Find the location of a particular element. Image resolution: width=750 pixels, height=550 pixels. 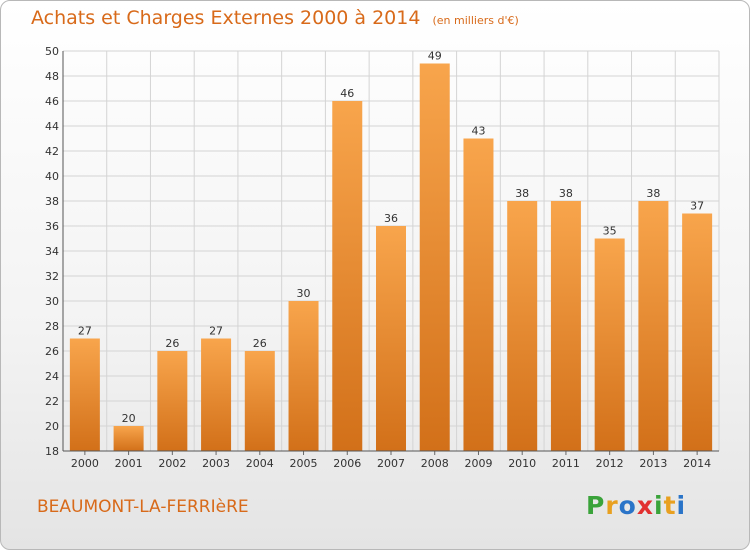

y-tick-label: 22 is located at coordinates (52, 401).